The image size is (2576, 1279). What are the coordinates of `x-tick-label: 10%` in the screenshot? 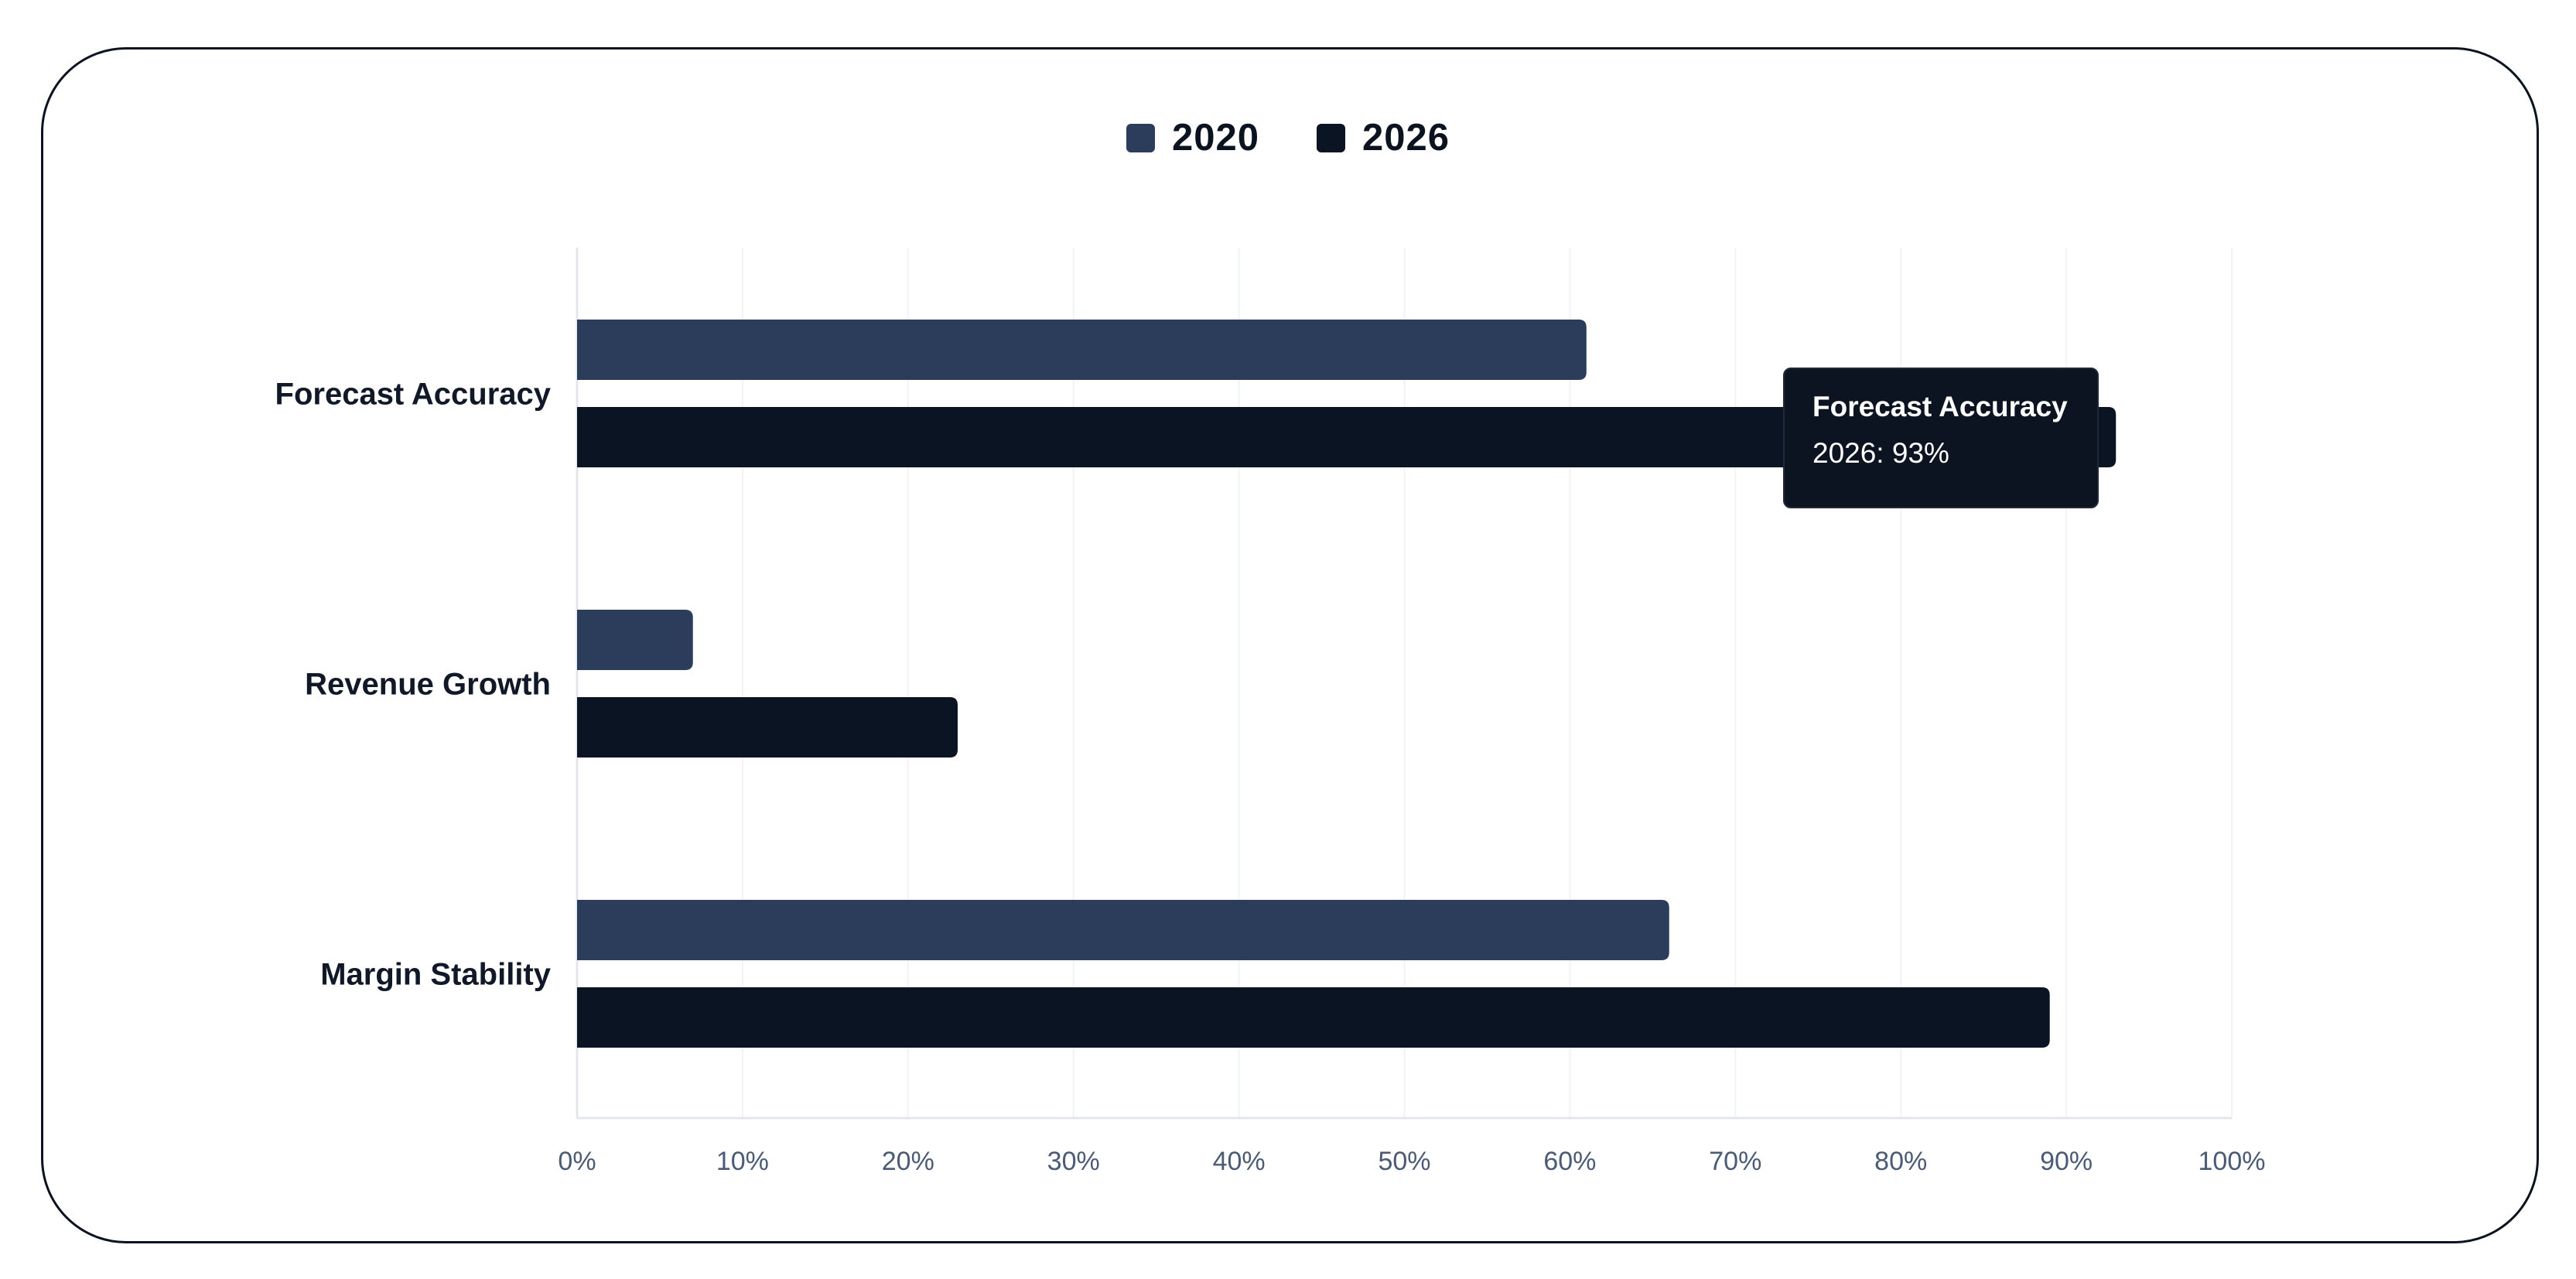 It's located at (742, 1161).